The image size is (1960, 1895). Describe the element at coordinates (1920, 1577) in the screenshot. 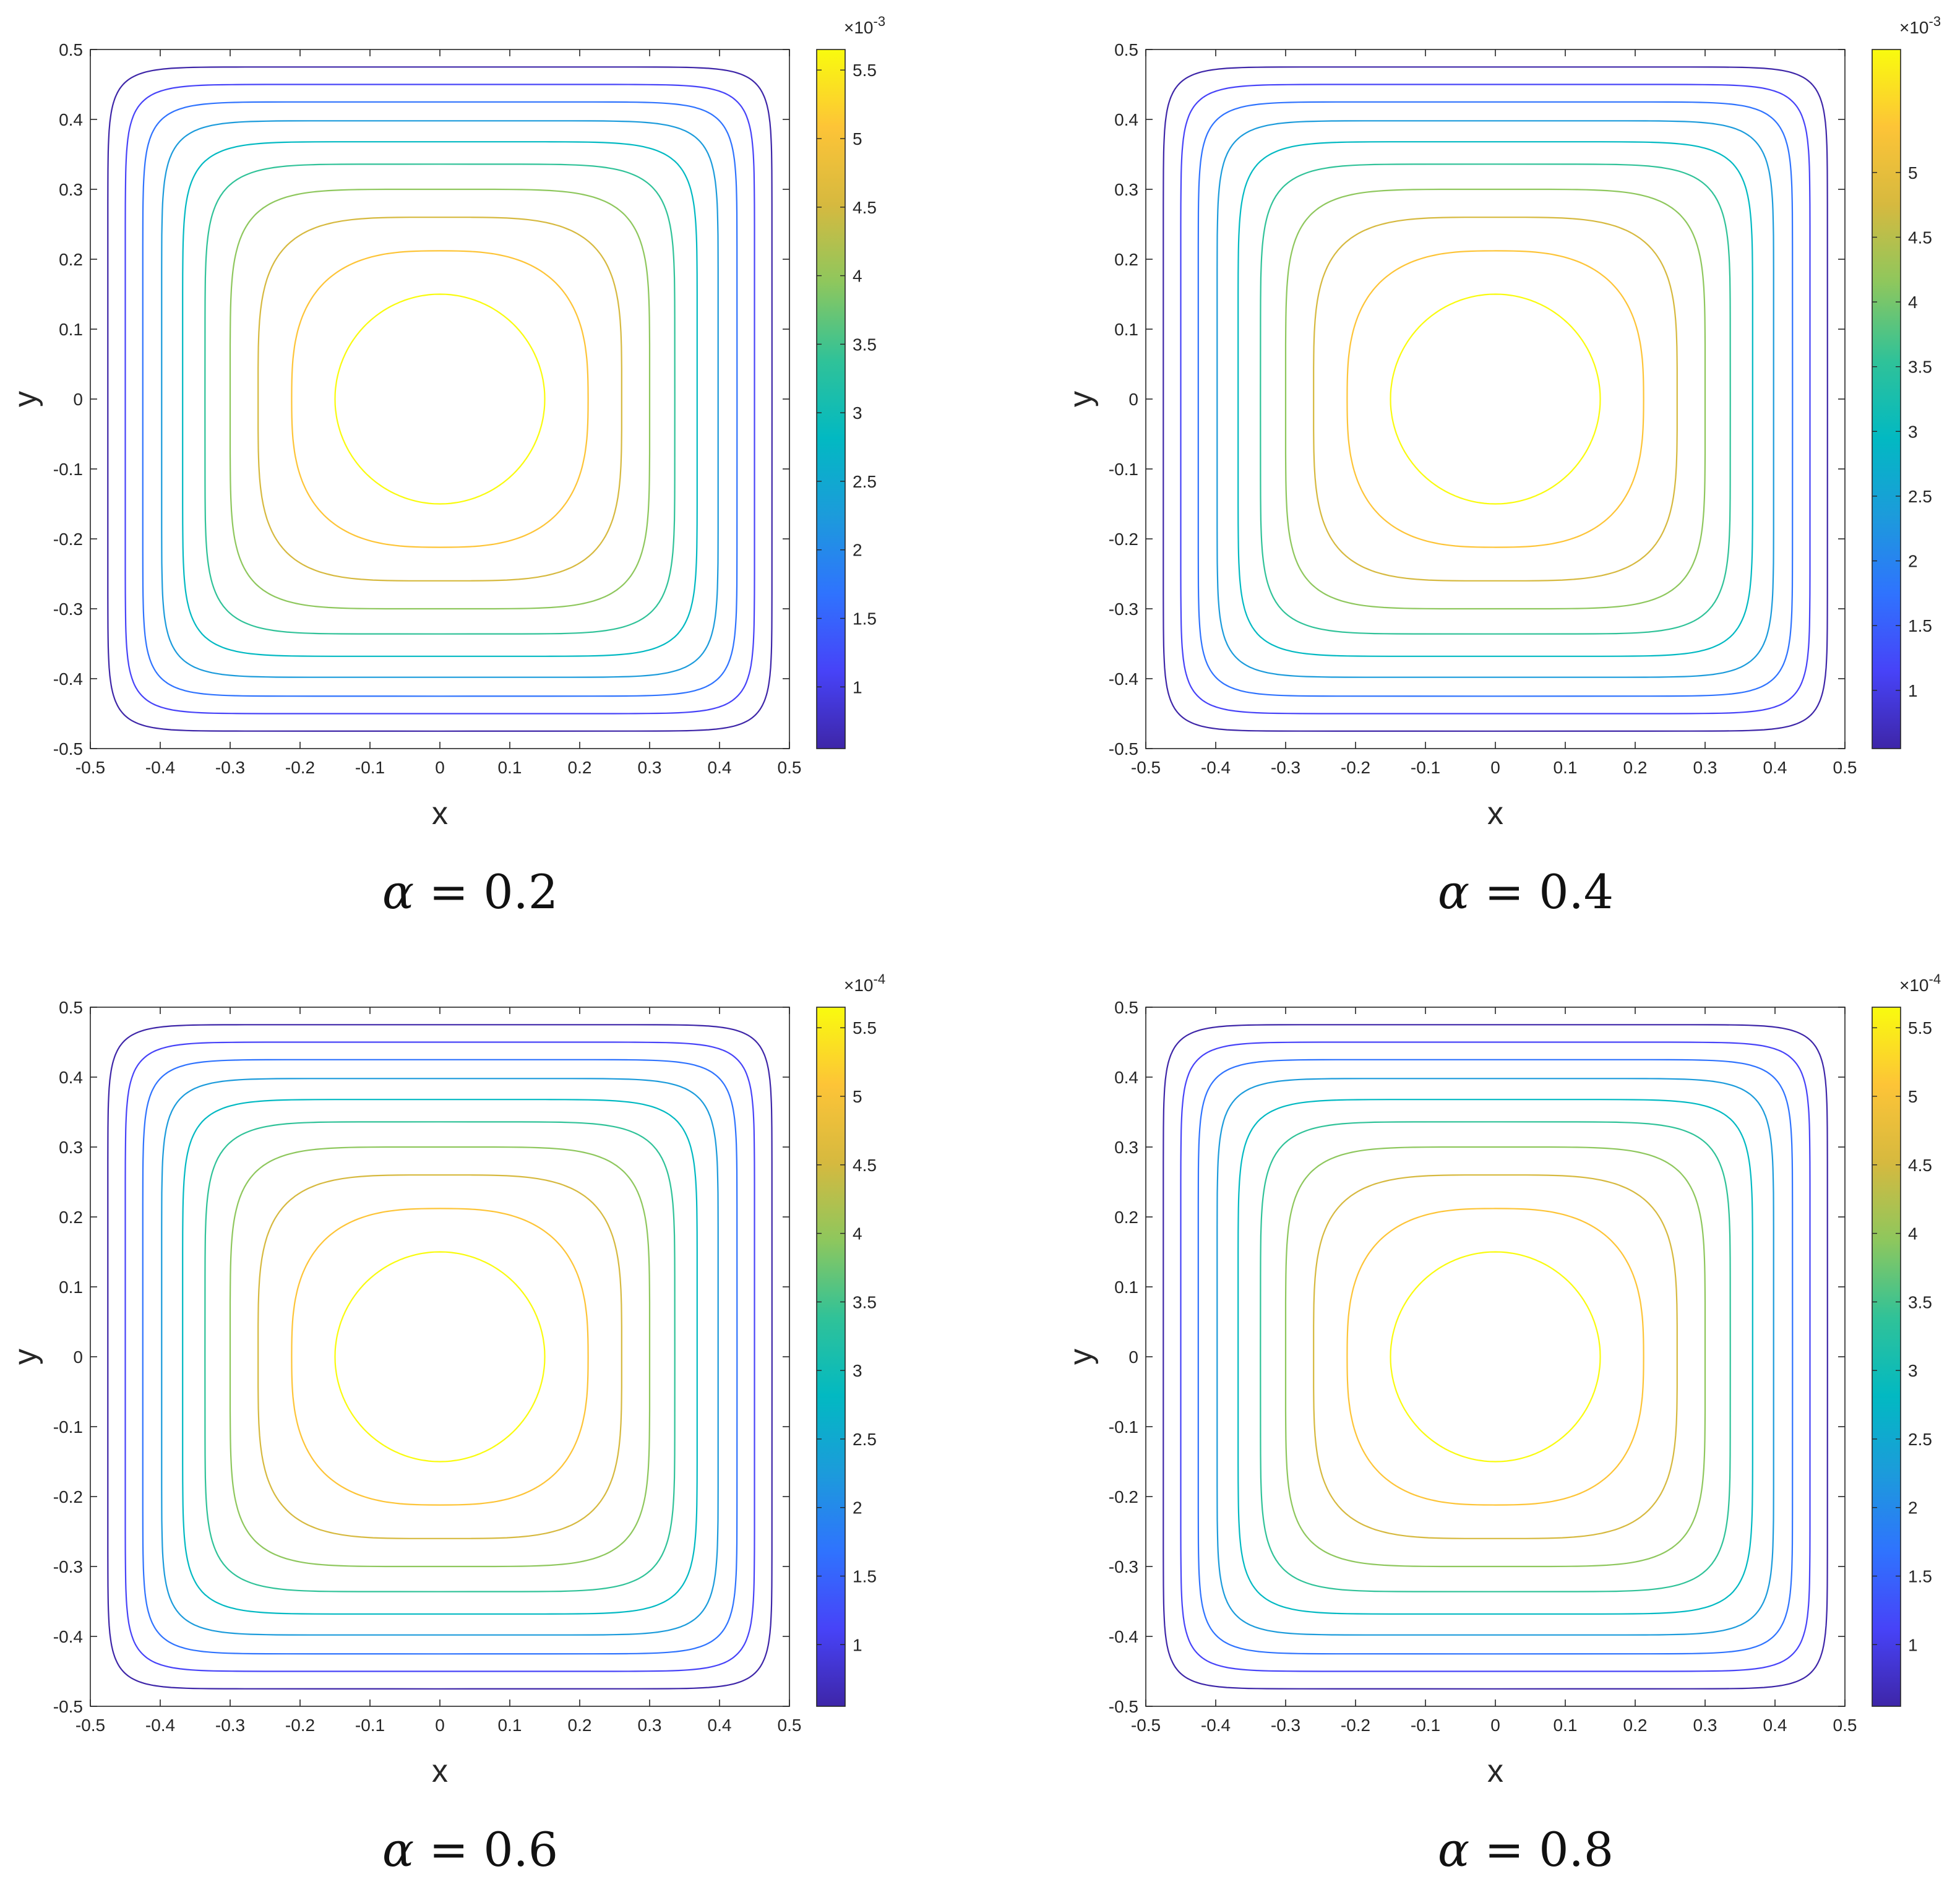

I see `colorbar-tick-label: 1.5` at that location.